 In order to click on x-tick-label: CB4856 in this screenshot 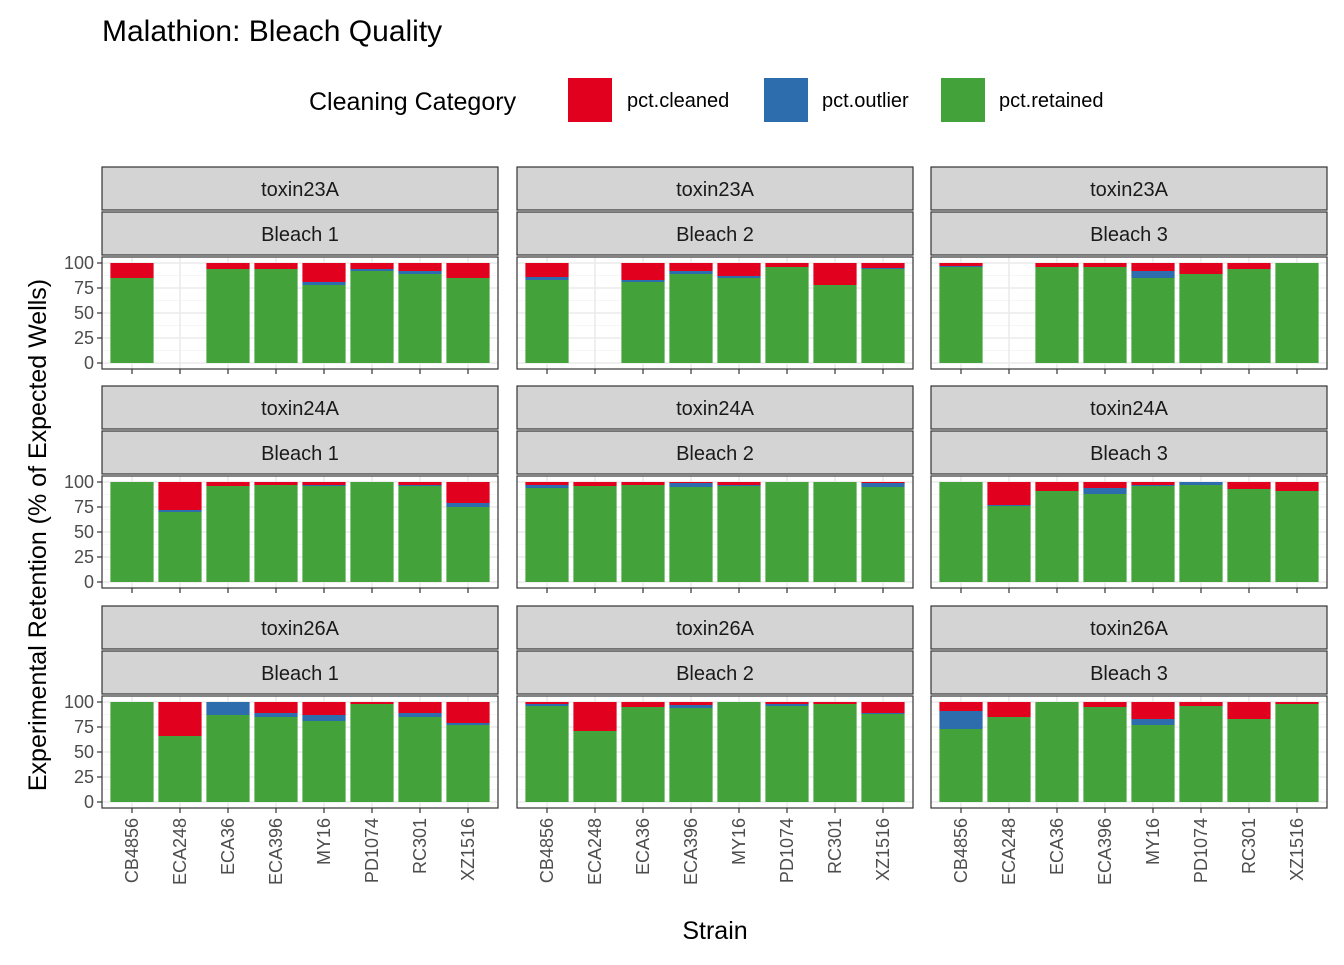, I will do `click(547, 850)`.